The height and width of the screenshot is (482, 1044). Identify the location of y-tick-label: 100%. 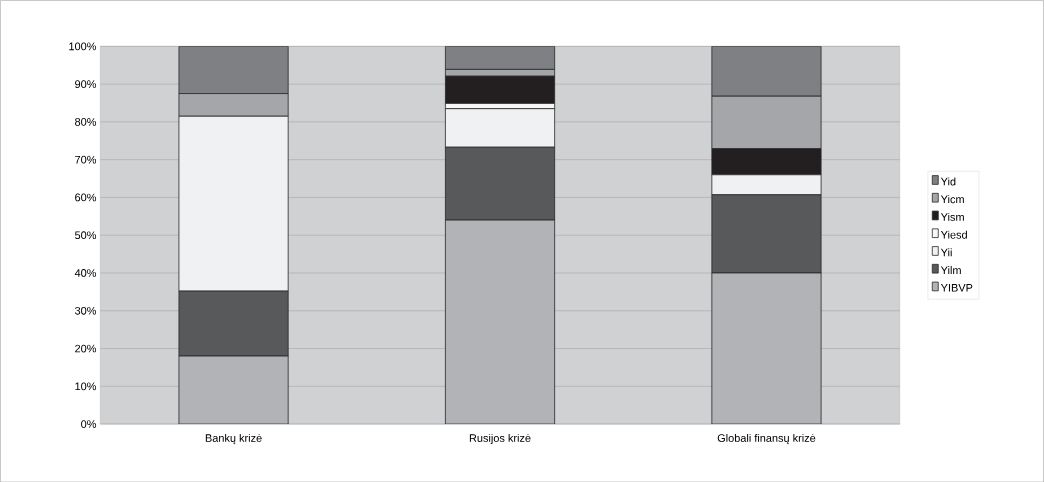
(83, 46).